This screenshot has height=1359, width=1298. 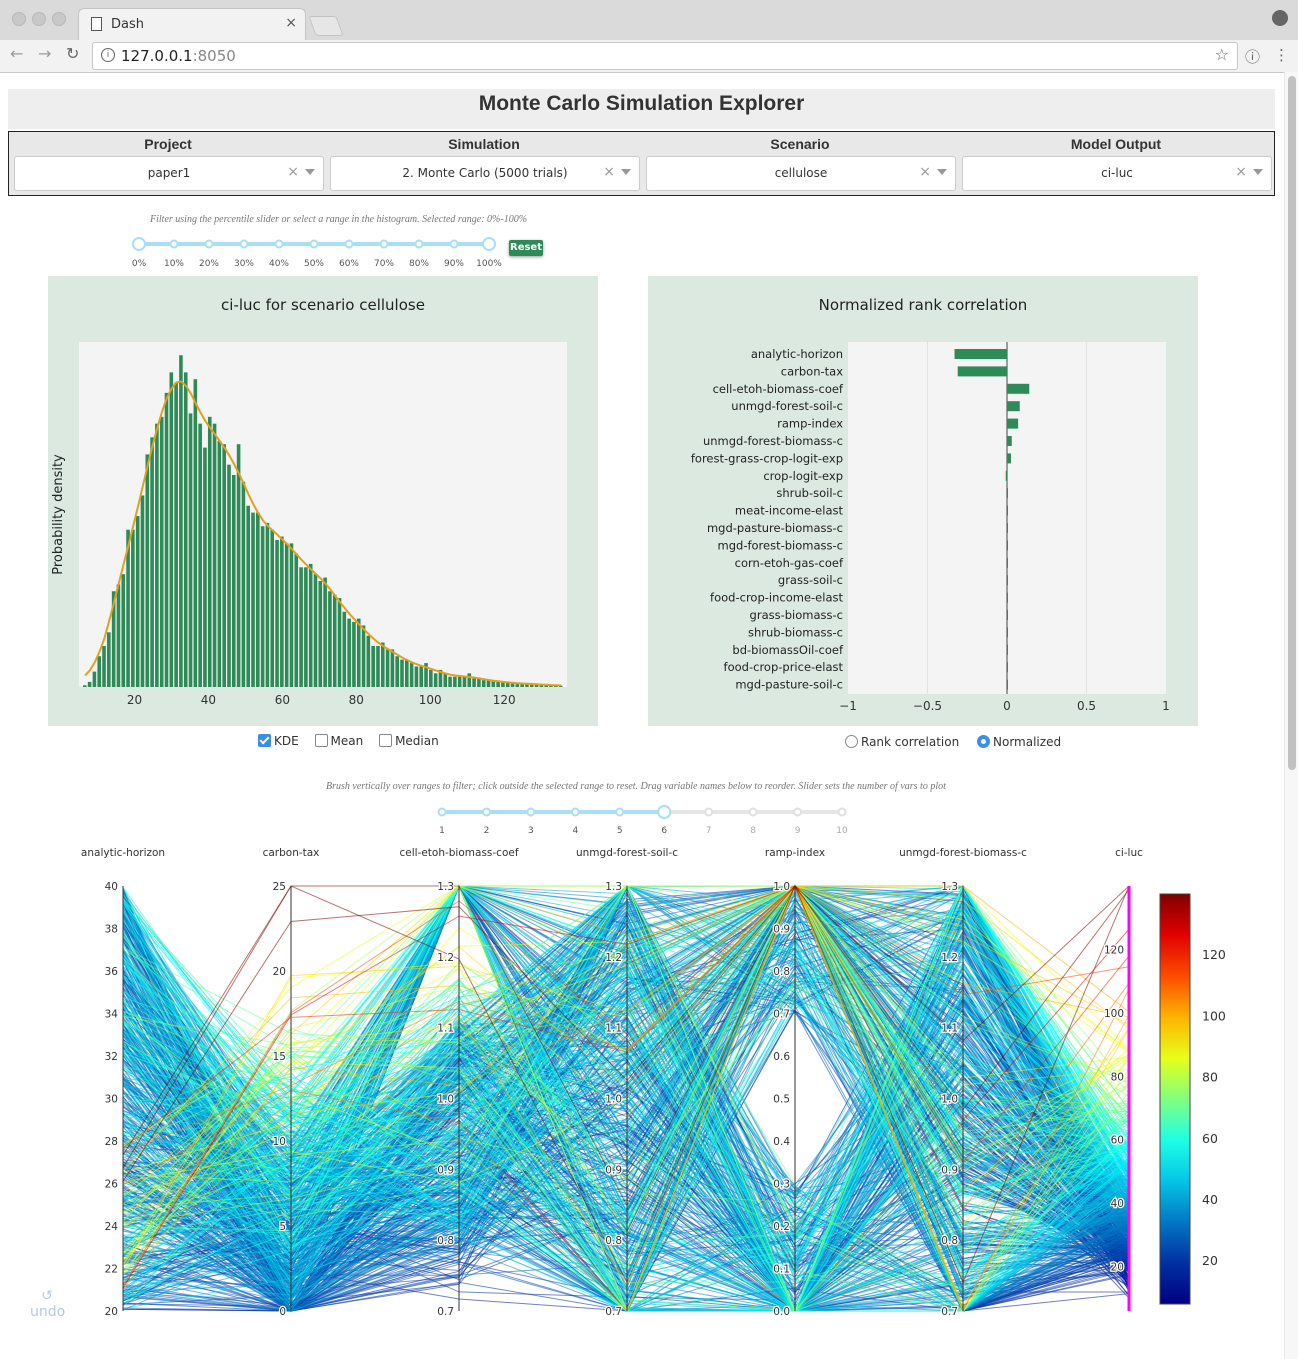 What do you see at coordinates (39, 19) in the screenshot?
I see `minimize-window-button` at bounding box center [39, 19].